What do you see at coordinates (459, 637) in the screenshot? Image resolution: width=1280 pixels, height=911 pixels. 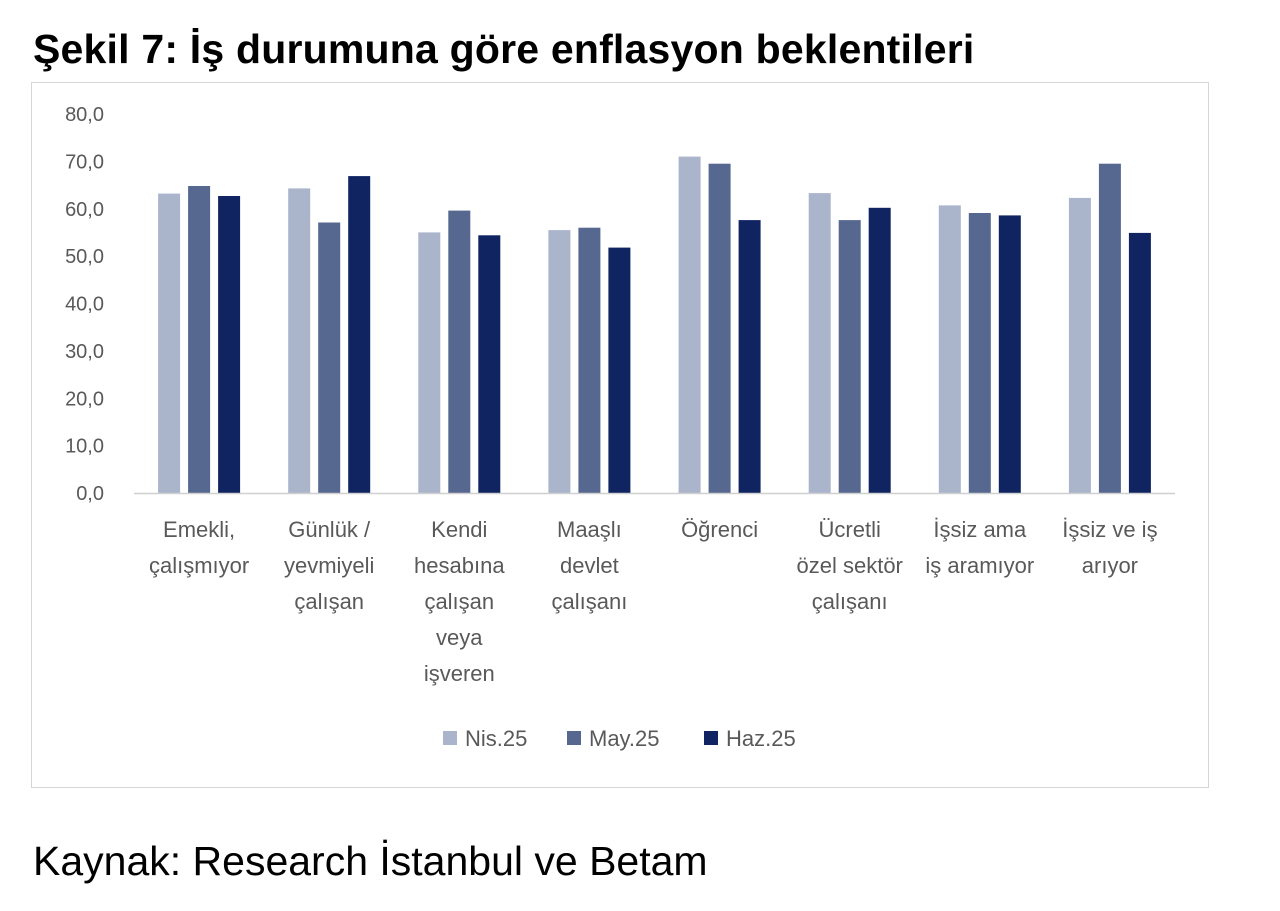 I see `category-label: veya` at bounding box center [459, 637].